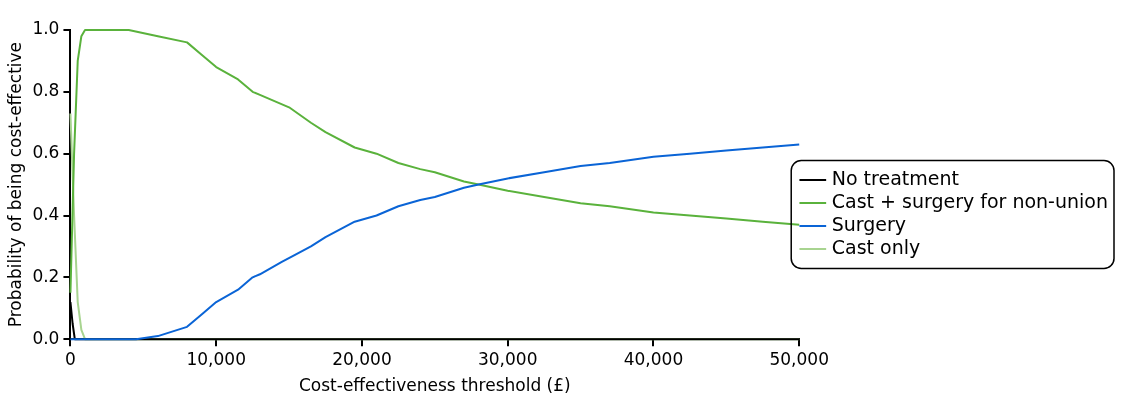  What do you see at coordinates (46, 28) in the screenshot?
I see `y-tick-label: 1.0` at bounding box center [46, 28].